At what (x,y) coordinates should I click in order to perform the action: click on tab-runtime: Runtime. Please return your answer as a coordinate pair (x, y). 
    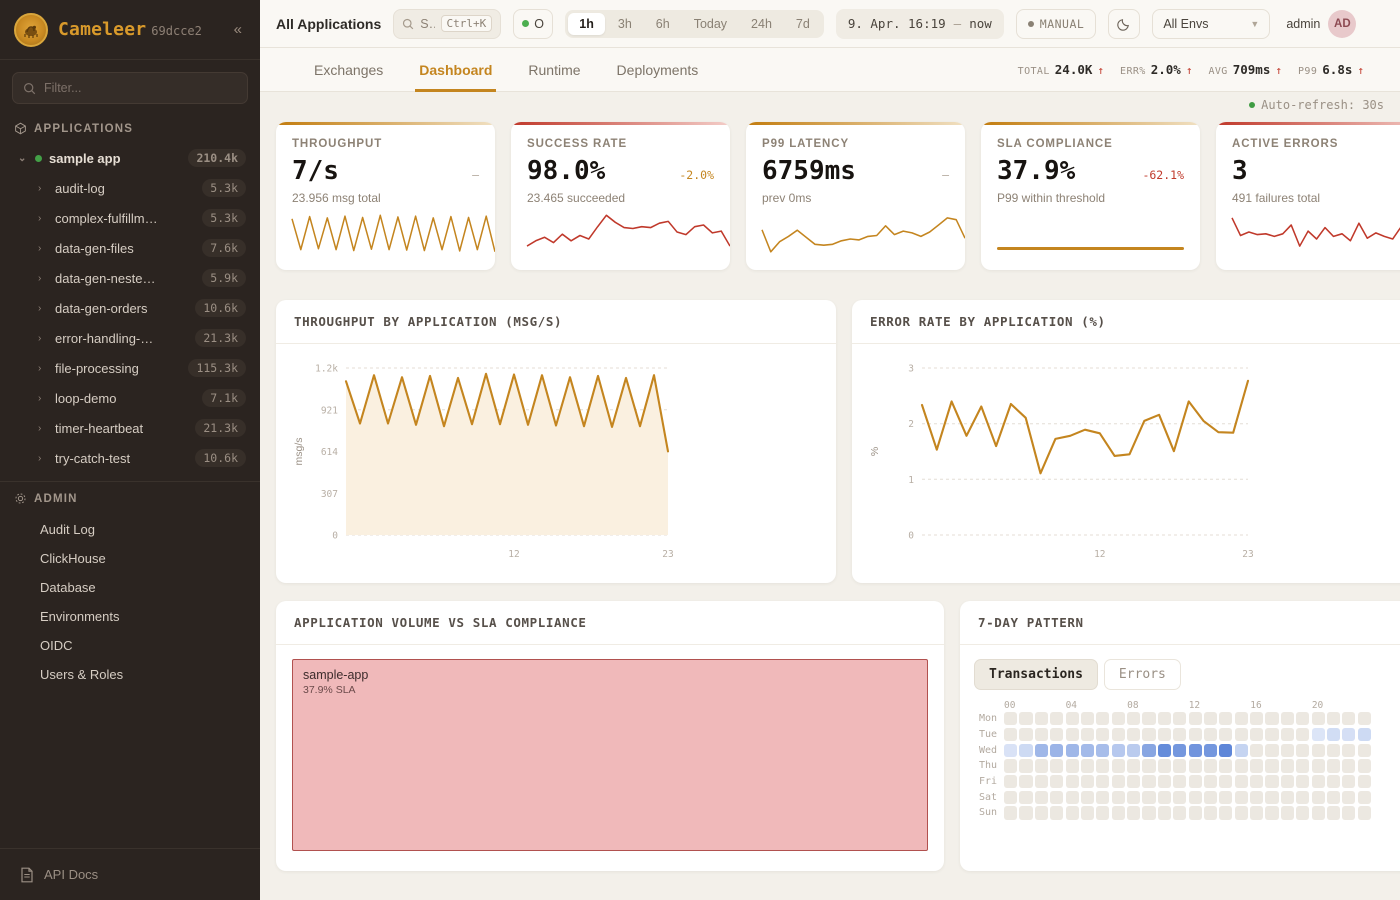
    Looking at the image, I should click on (554, 69).